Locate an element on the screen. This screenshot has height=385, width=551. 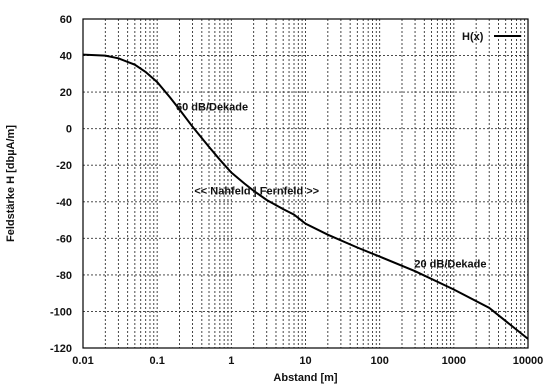
y-tick-label: -120 is located at coordinates (61, 349).